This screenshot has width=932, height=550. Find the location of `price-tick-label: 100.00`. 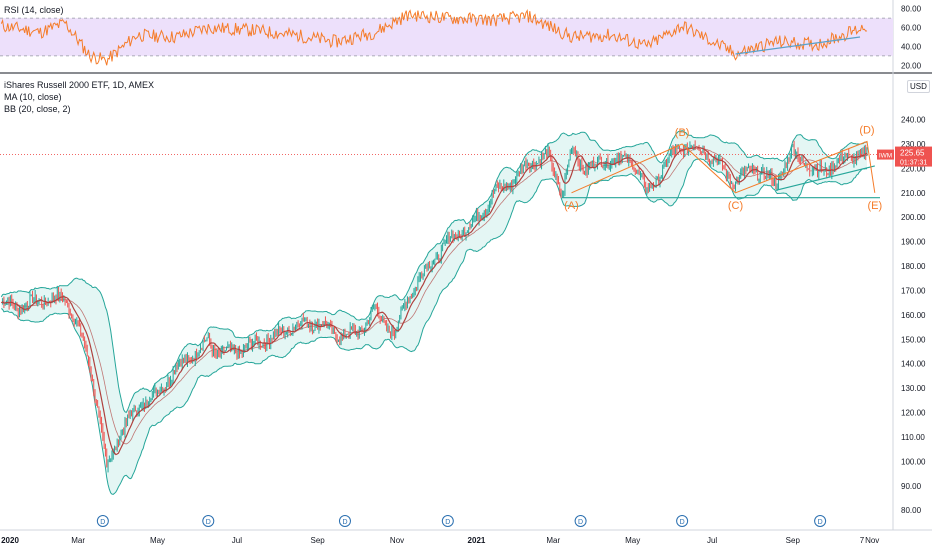

price-tick-label: 100.00 is located at coordinates (913, 461).